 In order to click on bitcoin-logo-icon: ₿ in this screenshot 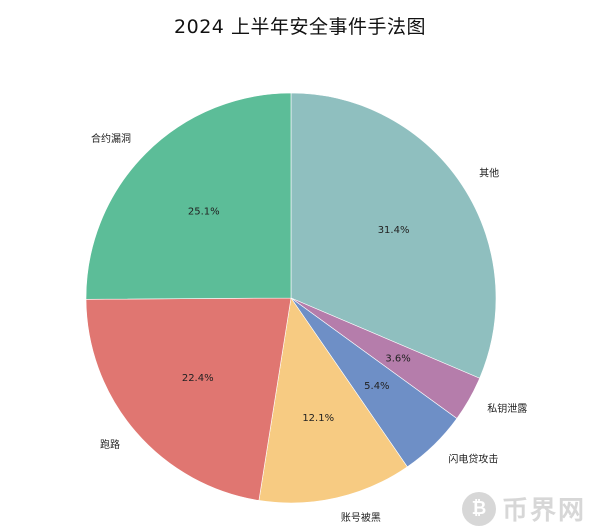, I will do `click(478, 508)`.